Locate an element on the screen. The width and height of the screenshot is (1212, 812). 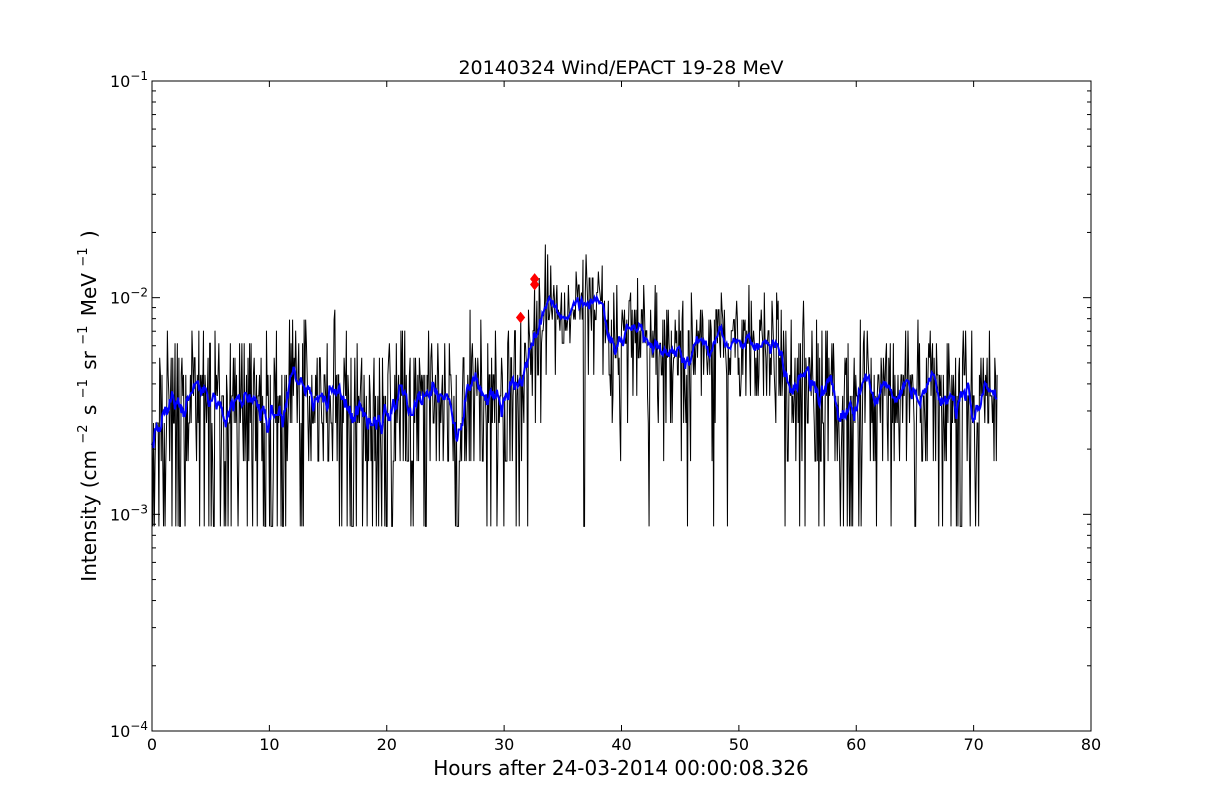
x-tick-label: 80 is located at coordinates (1091, 744).